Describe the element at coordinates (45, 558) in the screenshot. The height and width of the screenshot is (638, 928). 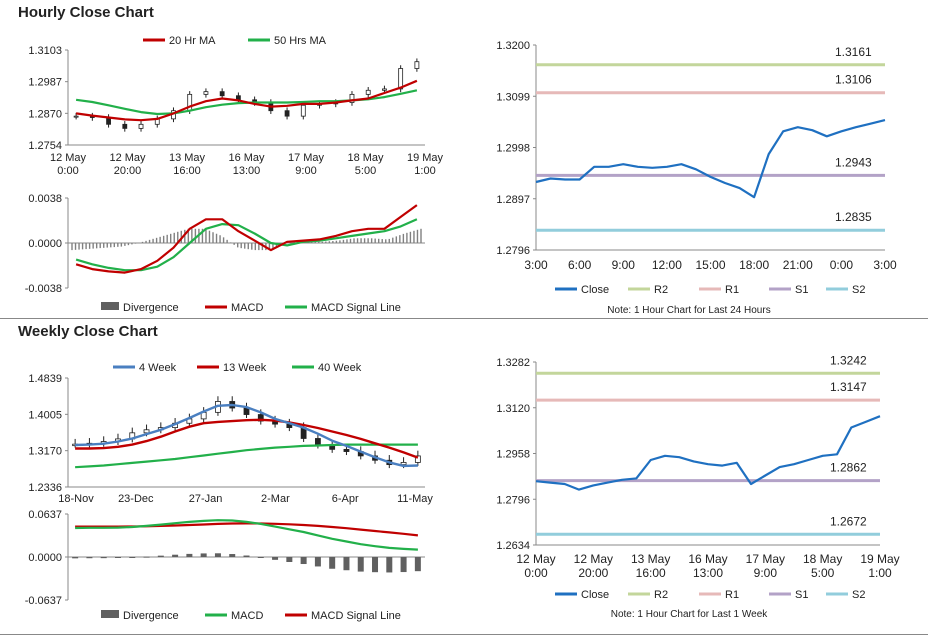
I see `weekly-macd-ytick-label: 0.0000` at that location.